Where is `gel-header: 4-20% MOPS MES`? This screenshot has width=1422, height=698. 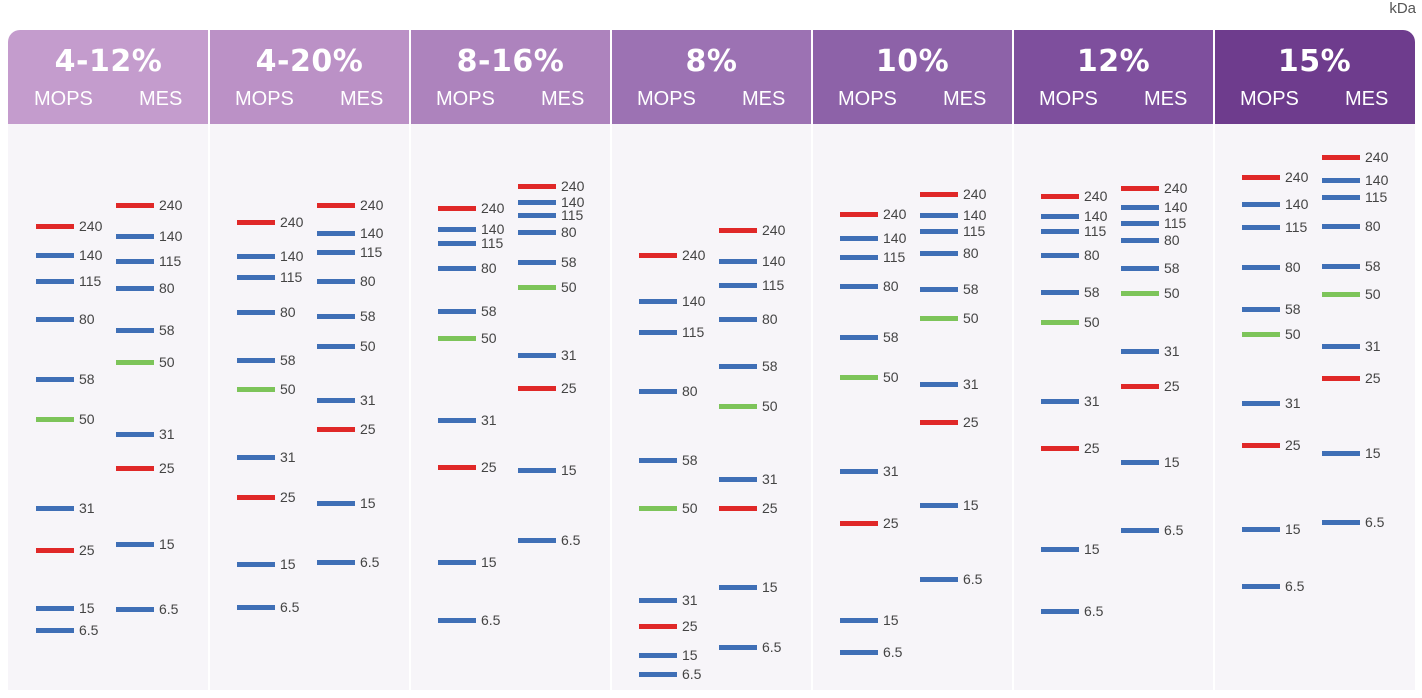 gel-header: 4-20% MOPS MES is located at coordinates (309, 77).